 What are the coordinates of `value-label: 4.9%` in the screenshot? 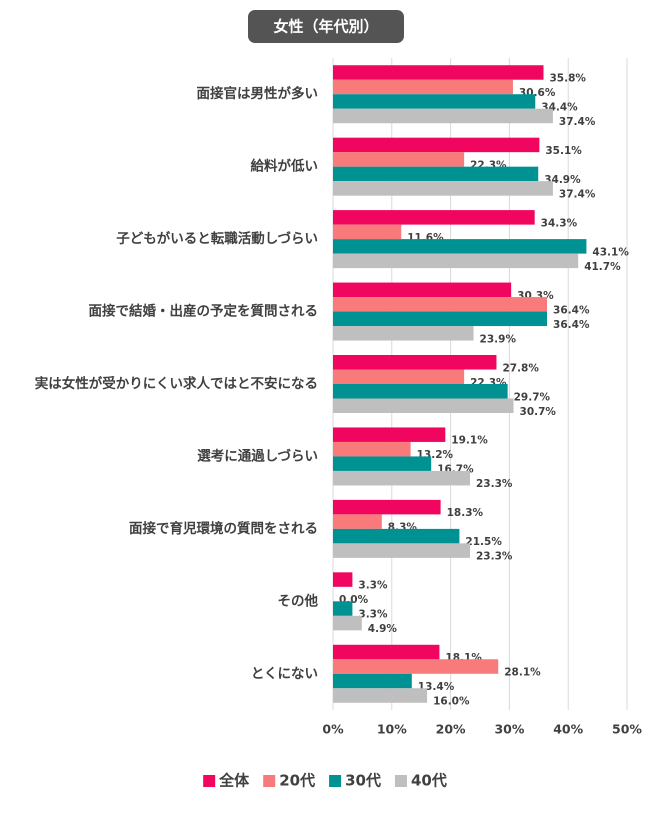 It's located at (383, 629).